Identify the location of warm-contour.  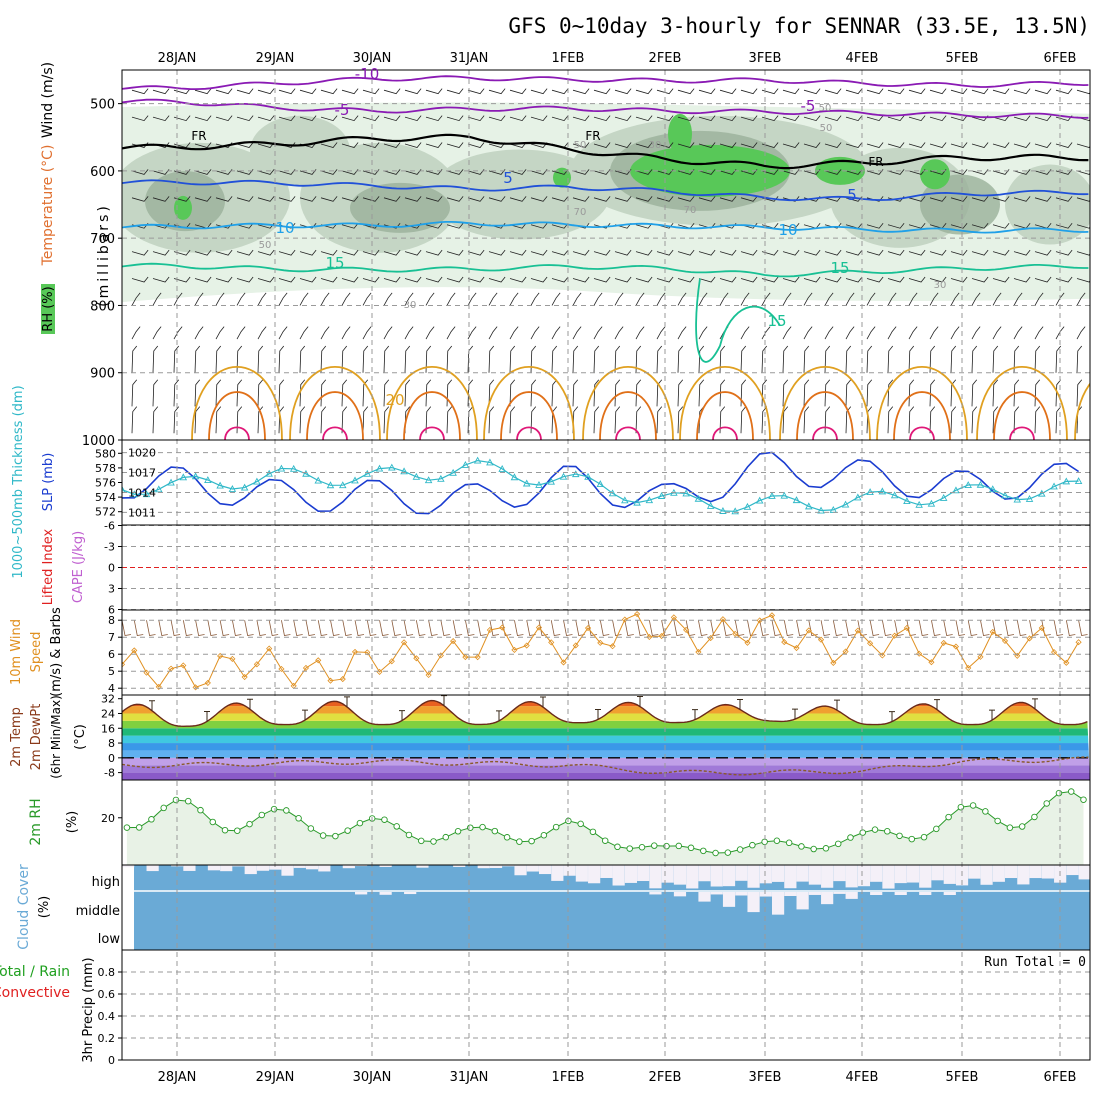
(825, 403).